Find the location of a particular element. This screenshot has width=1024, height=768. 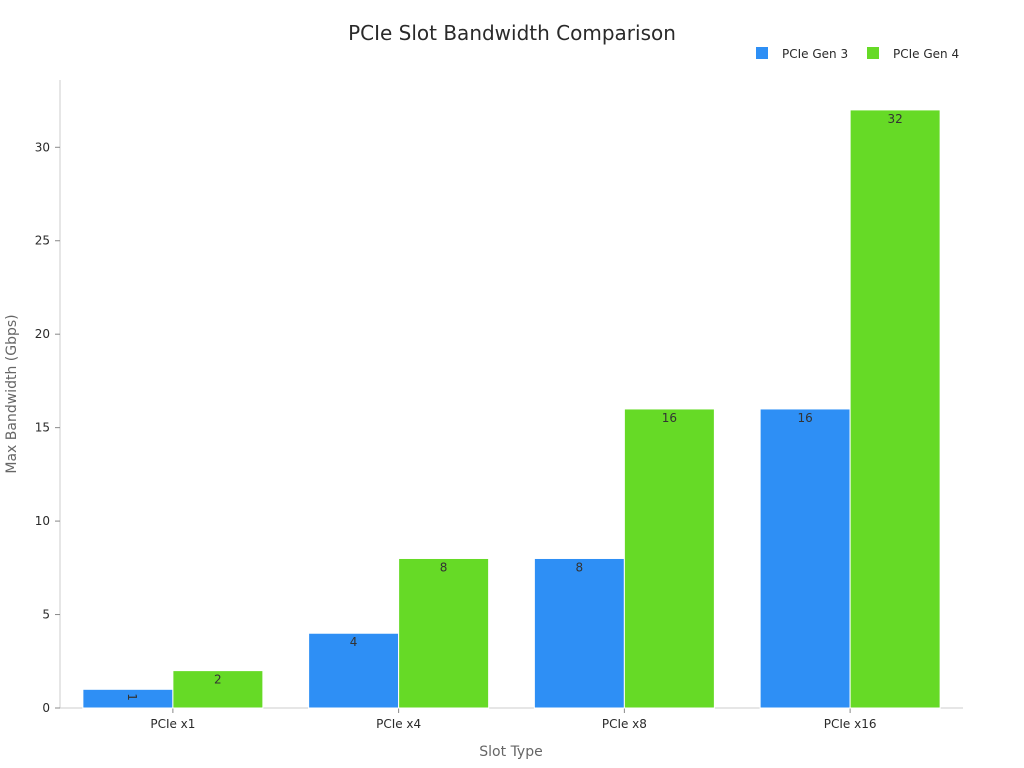

y-tick-label: 10 is located at coordinates (42, 521).